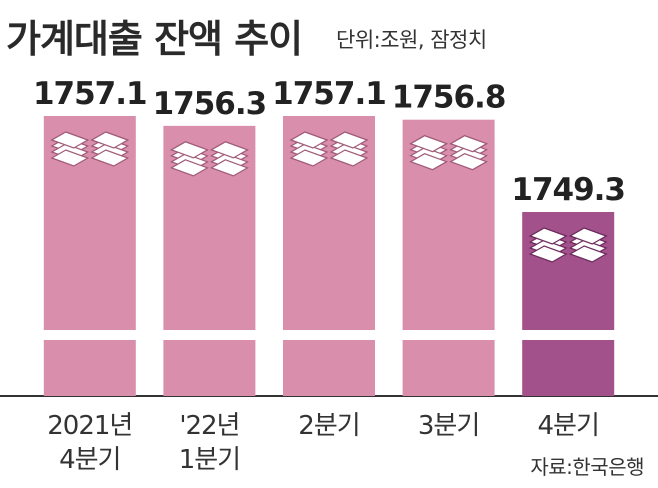  What do you see at coordinates (209, 460) in the screenshot?
I see `category-label: 1분기` at bounding box center [209, 460].